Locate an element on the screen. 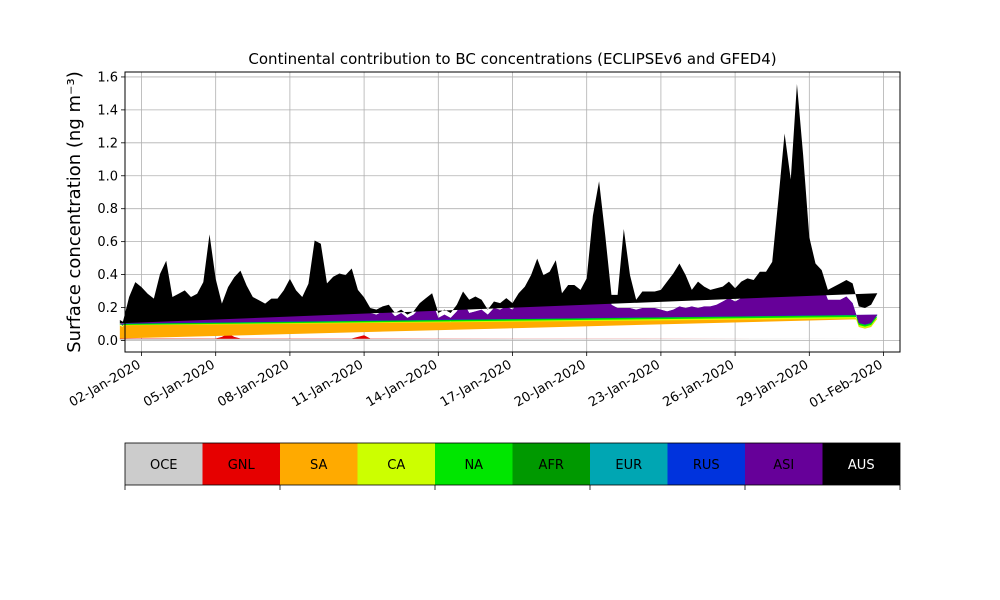 This screenshot has height=600, width=1000. y-tick-label: 1.0 is located at coordinates (107, 176).